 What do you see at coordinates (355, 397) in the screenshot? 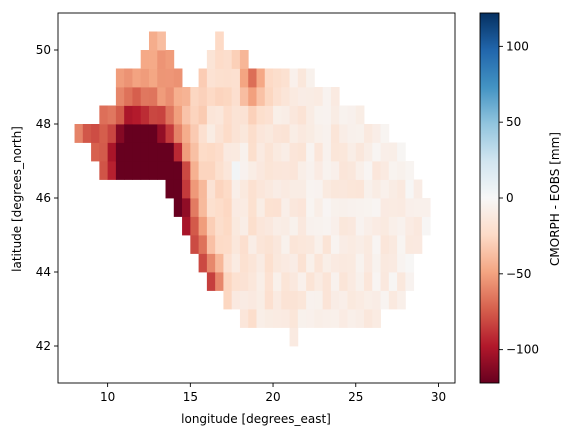
I see `x-tick-label: 25` at bounding box center [355, 397].